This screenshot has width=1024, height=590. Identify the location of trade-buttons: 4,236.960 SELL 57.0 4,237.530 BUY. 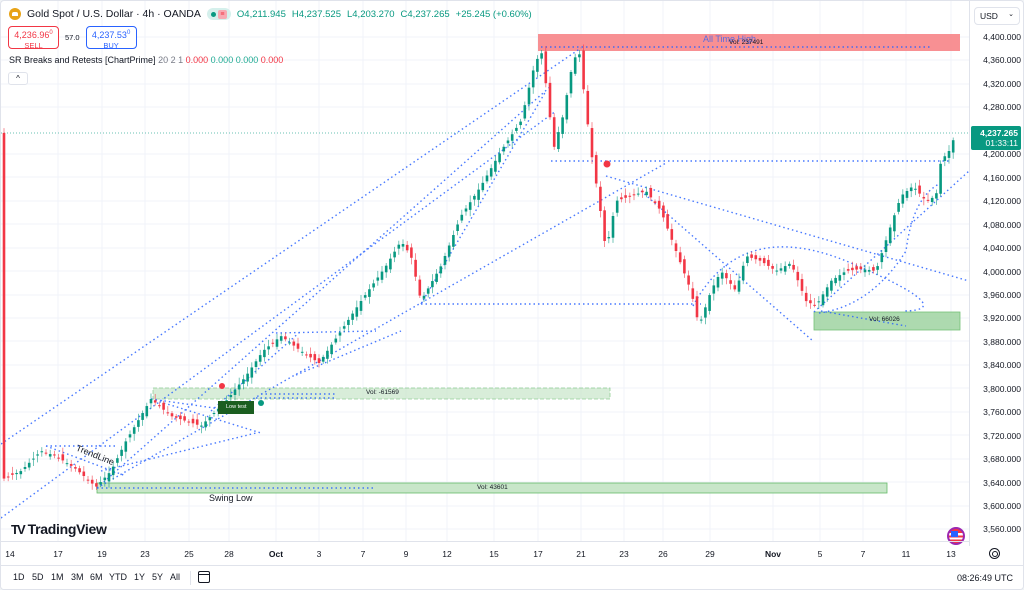
(72, 38).